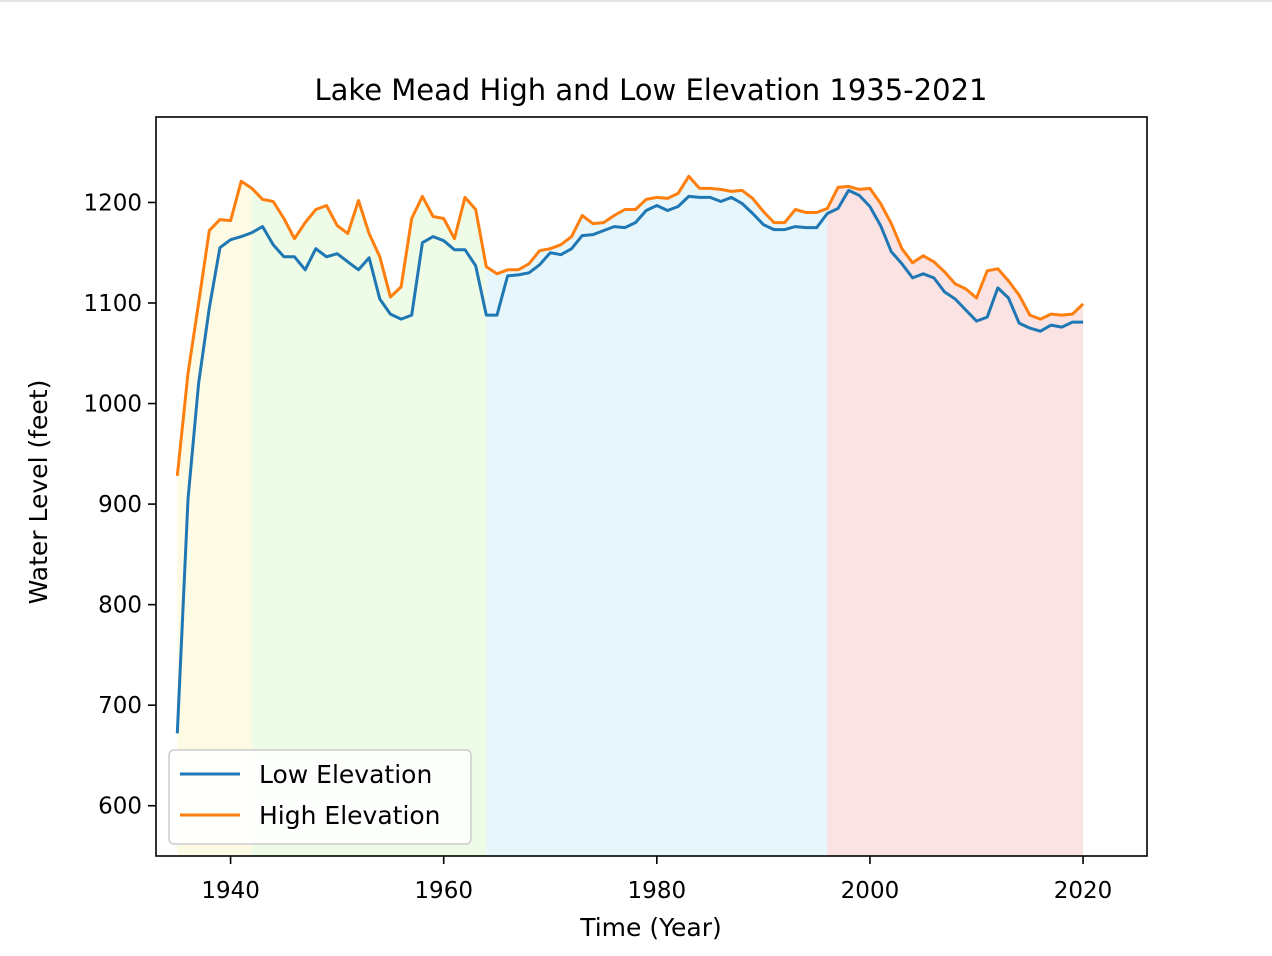  Describe the element at coordinates (636, 1) in the screenshot. I see `top-divider` at that location.